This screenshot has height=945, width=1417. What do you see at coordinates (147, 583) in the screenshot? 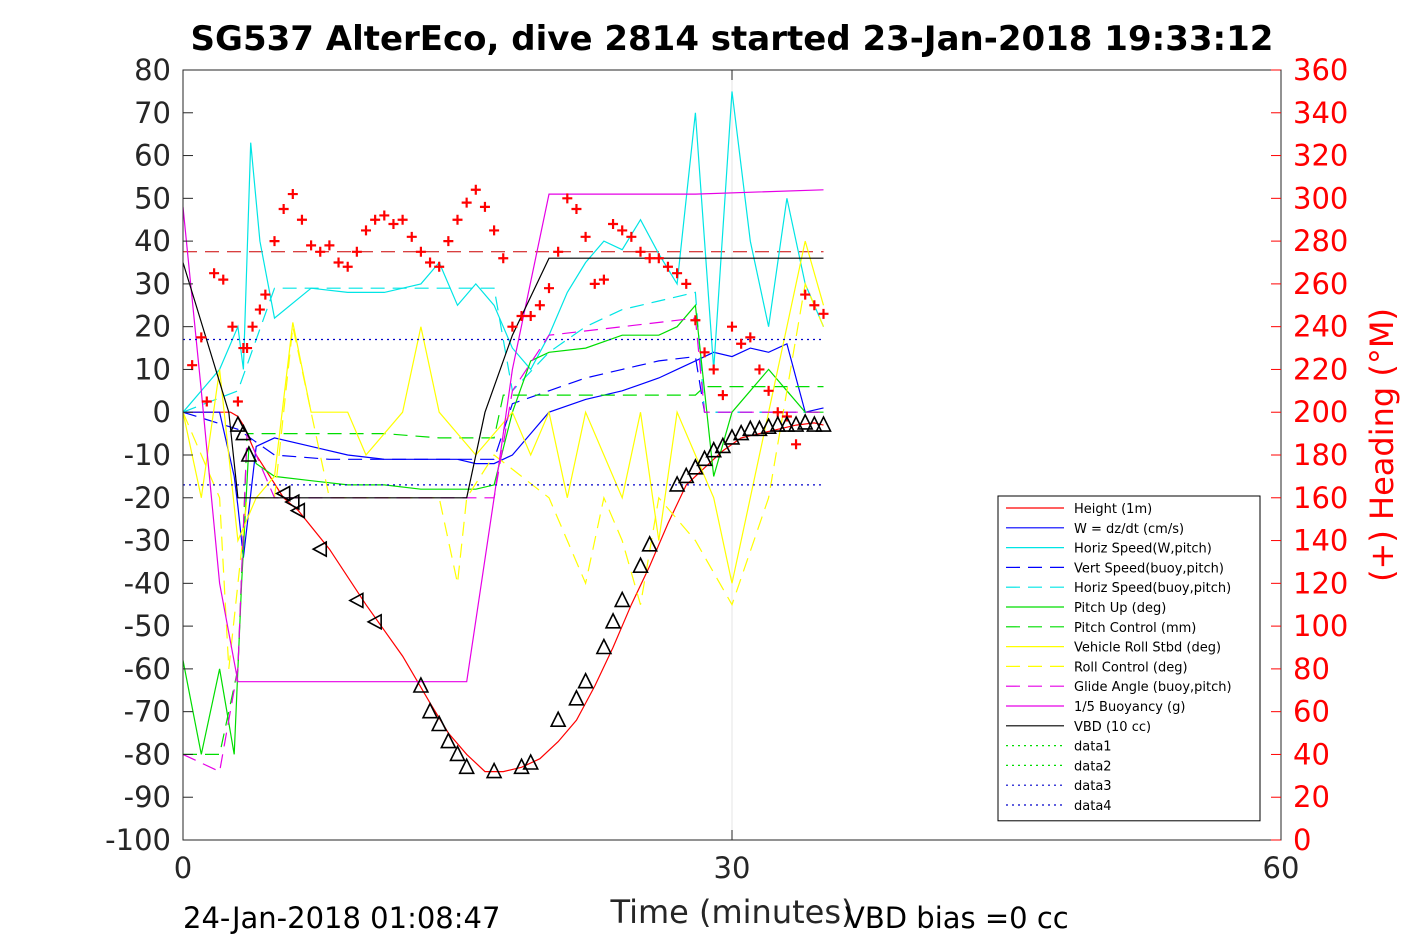
I see `y-tick-label: -40` at bounding box center [147, 583].